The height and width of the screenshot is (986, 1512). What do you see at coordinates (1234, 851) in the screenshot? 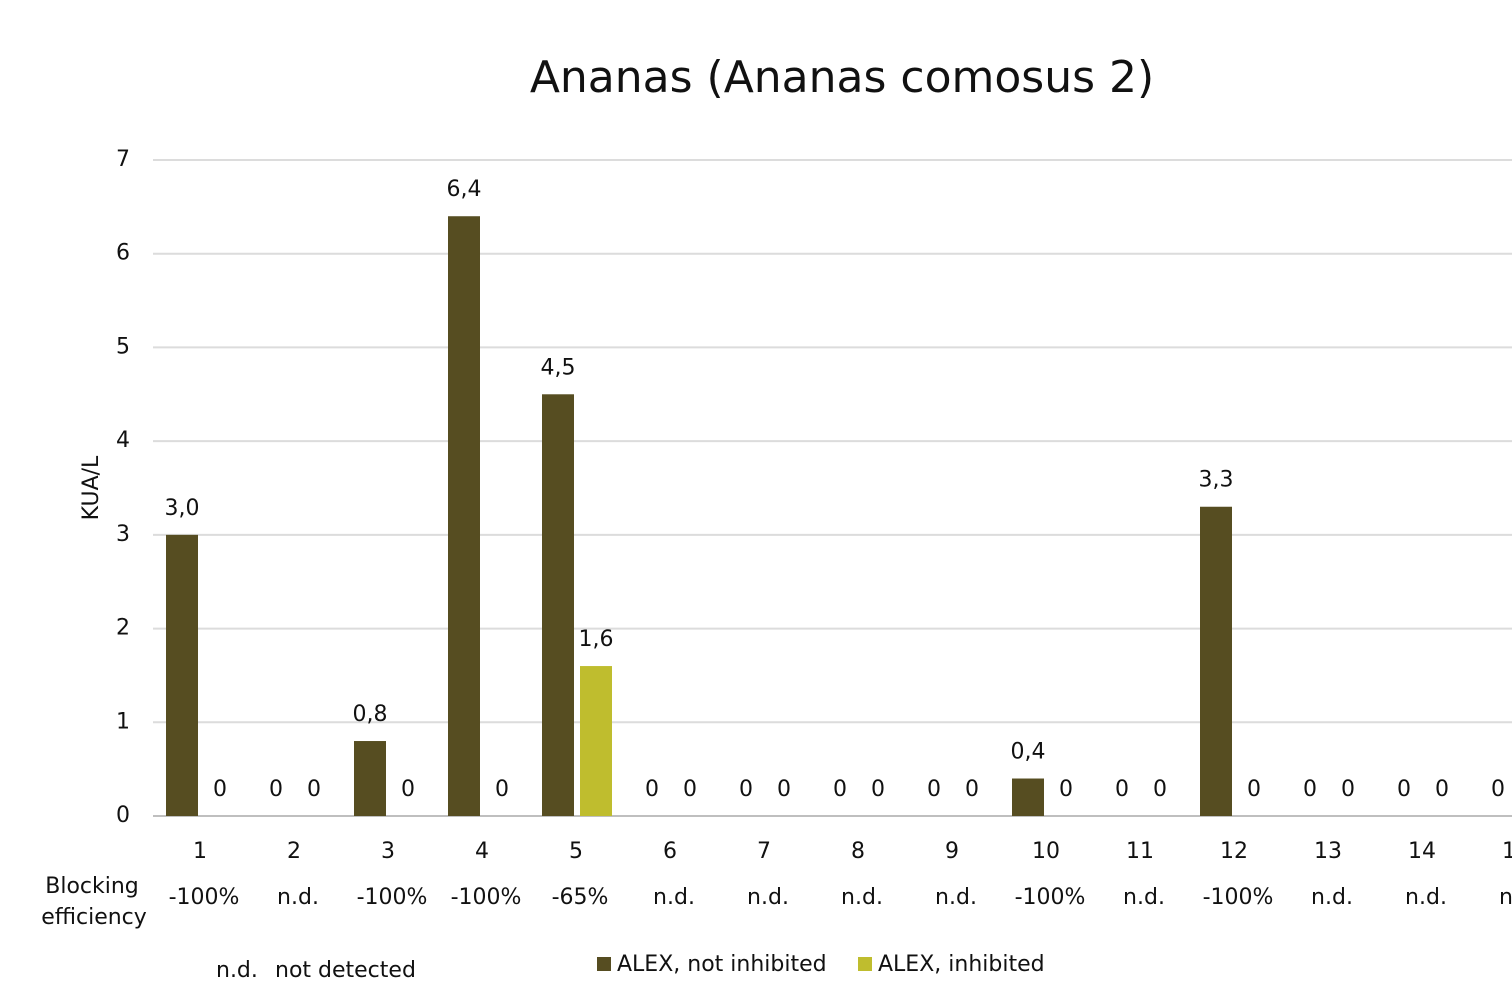
I see `x-tick-label: 12` at bounding box center [1234, 851].